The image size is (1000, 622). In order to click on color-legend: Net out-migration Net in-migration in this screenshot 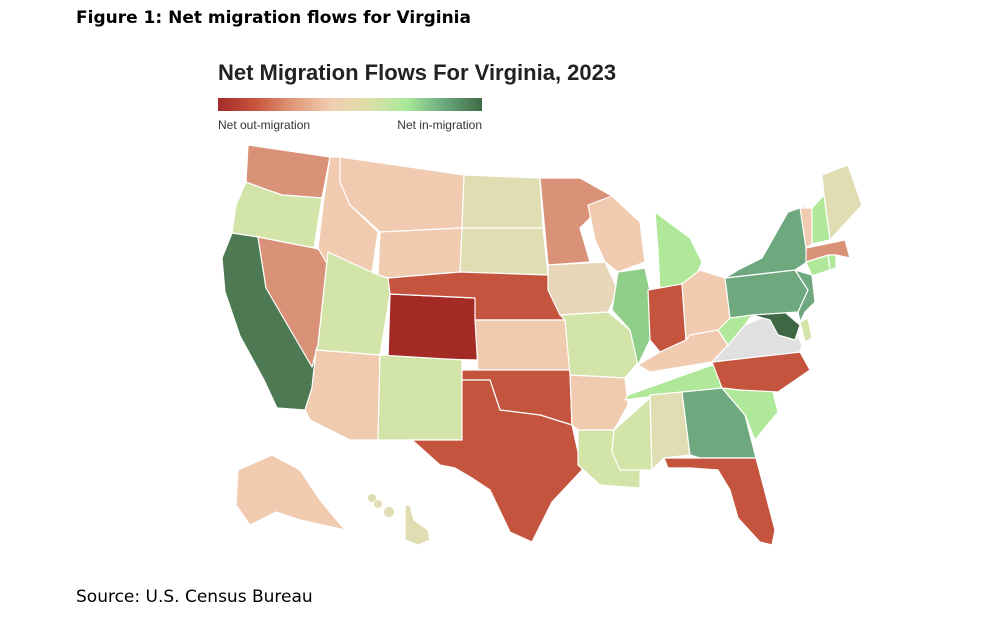, I will do `click(350, 115)`.